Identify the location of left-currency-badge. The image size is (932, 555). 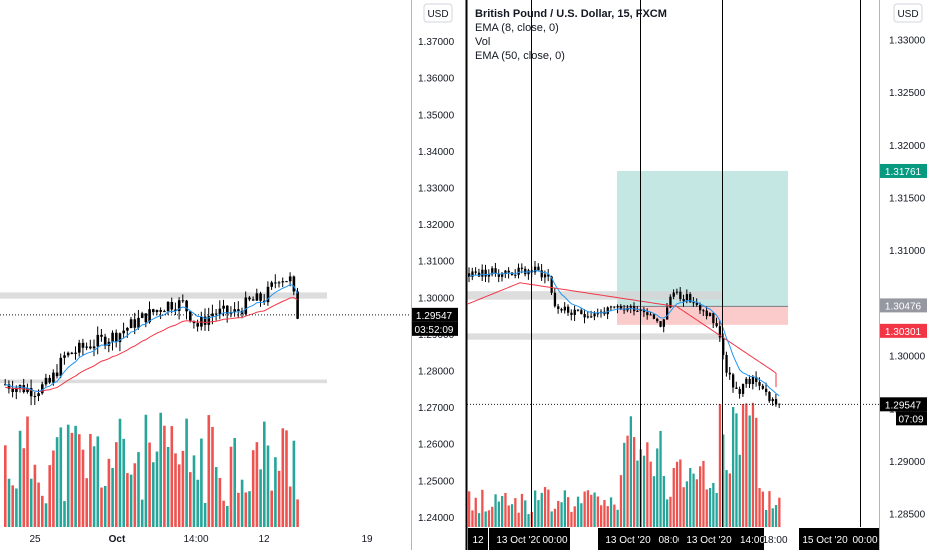
(438, 13).